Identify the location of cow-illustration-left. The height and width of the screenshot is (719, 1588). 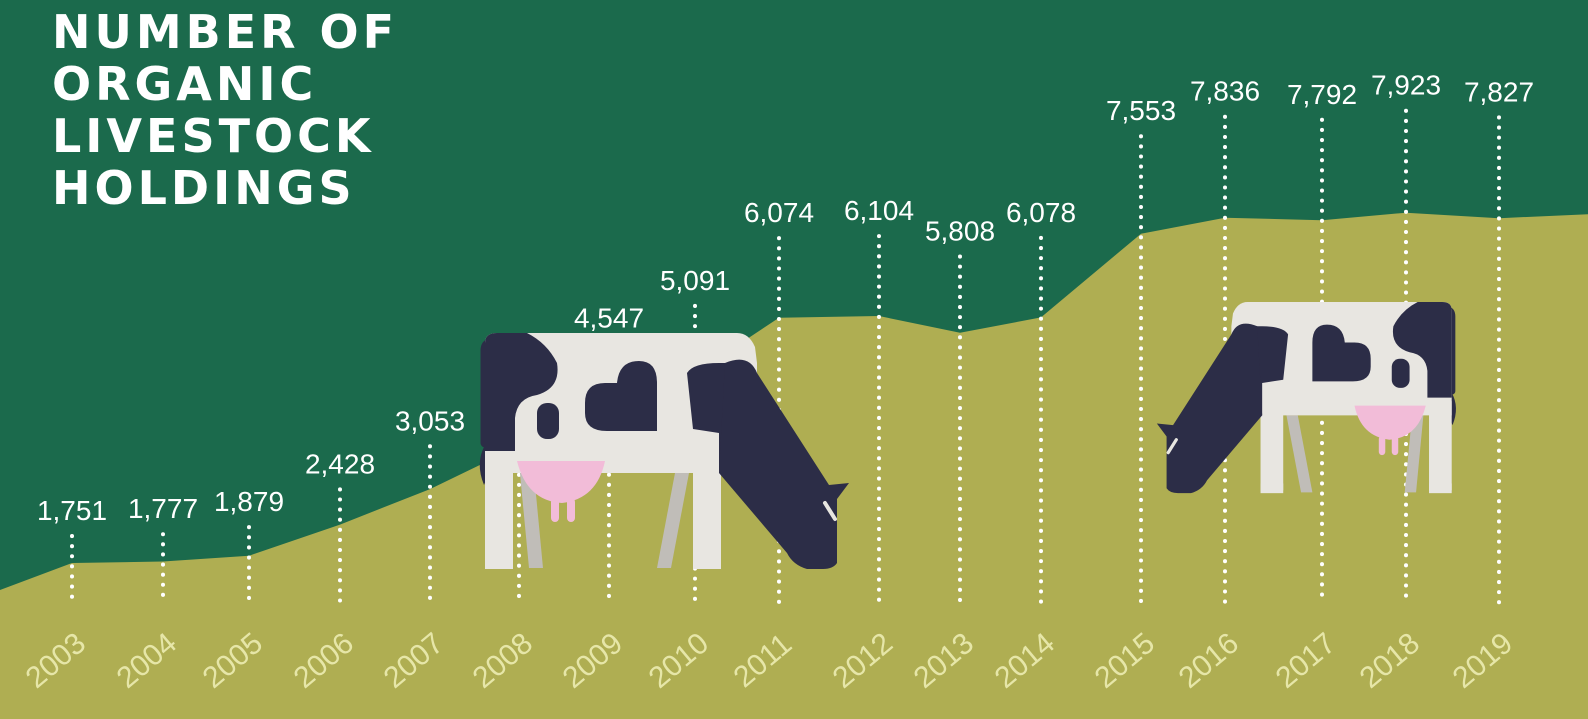
(664, 451).